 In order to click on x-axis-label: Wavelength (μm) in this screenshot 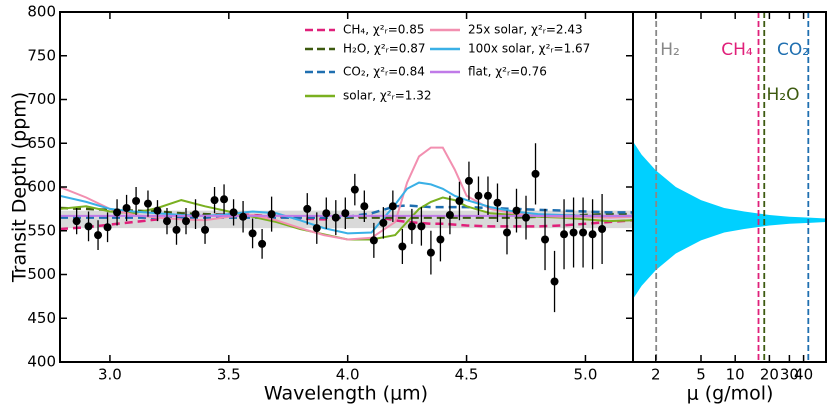, I will do `click(346, 394)`.